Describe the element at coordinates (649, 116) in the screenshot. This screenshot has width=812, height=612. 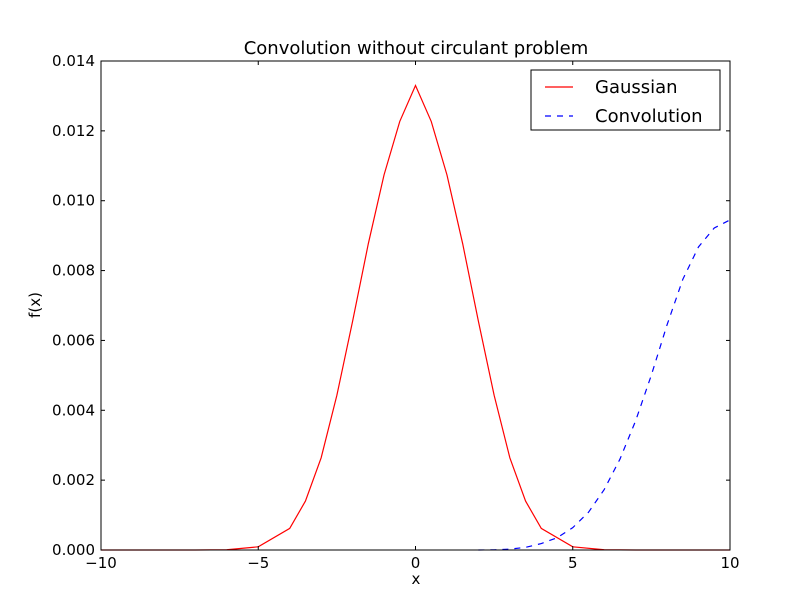
I see `legend-label-convolution: Convolution` at that location.